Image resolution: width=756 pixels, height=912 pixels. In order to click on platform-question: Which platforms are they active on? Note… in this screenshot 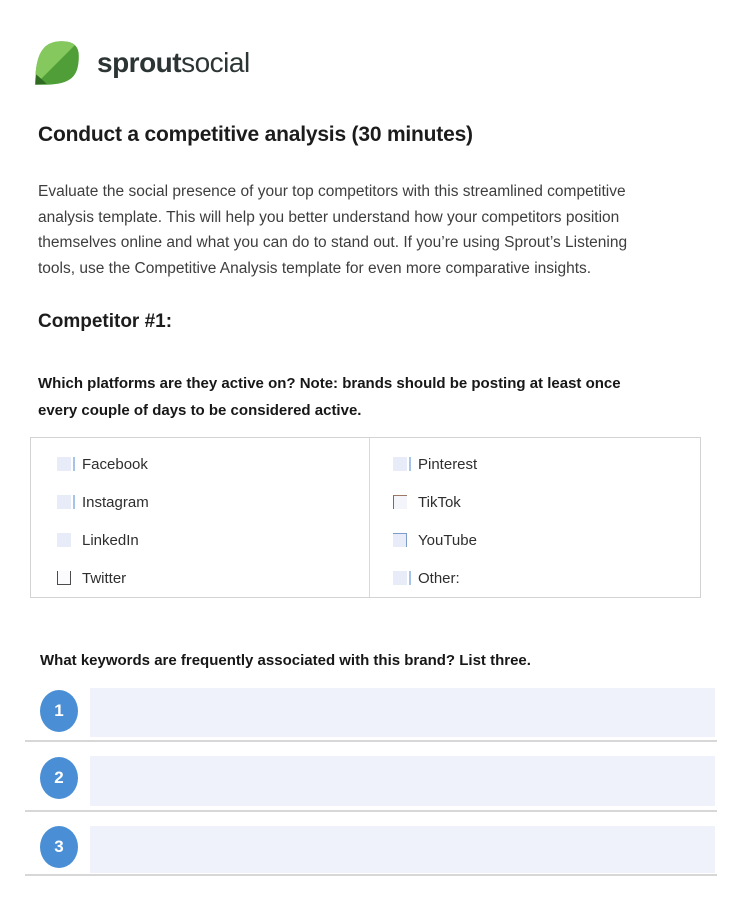, I will do `click(329, 397)`.